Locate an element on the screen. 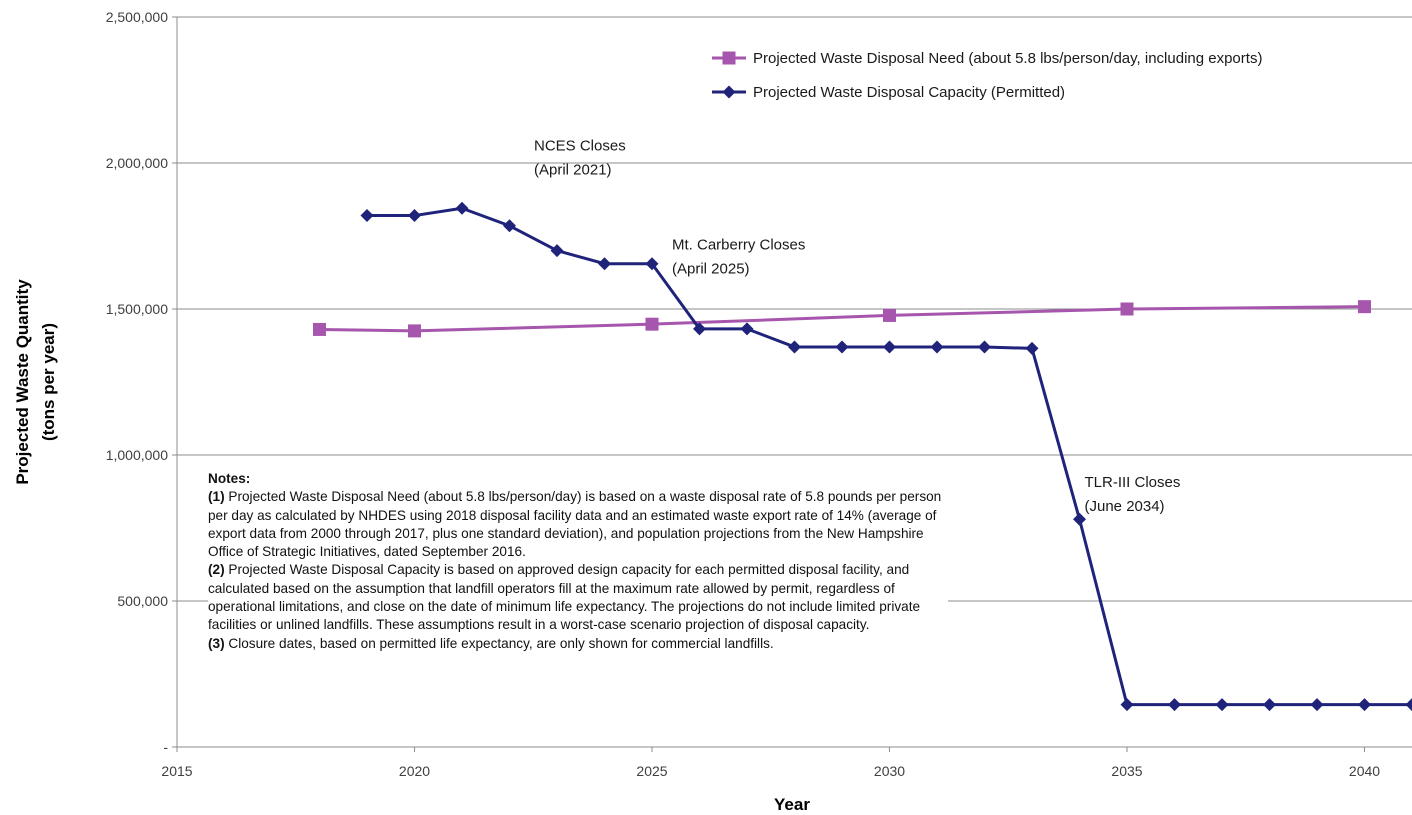 The height and width of the screenshot is (815, 1412). annotation-1-line-0: Mt. Carberry Closes is located at coordinates (738, 245).